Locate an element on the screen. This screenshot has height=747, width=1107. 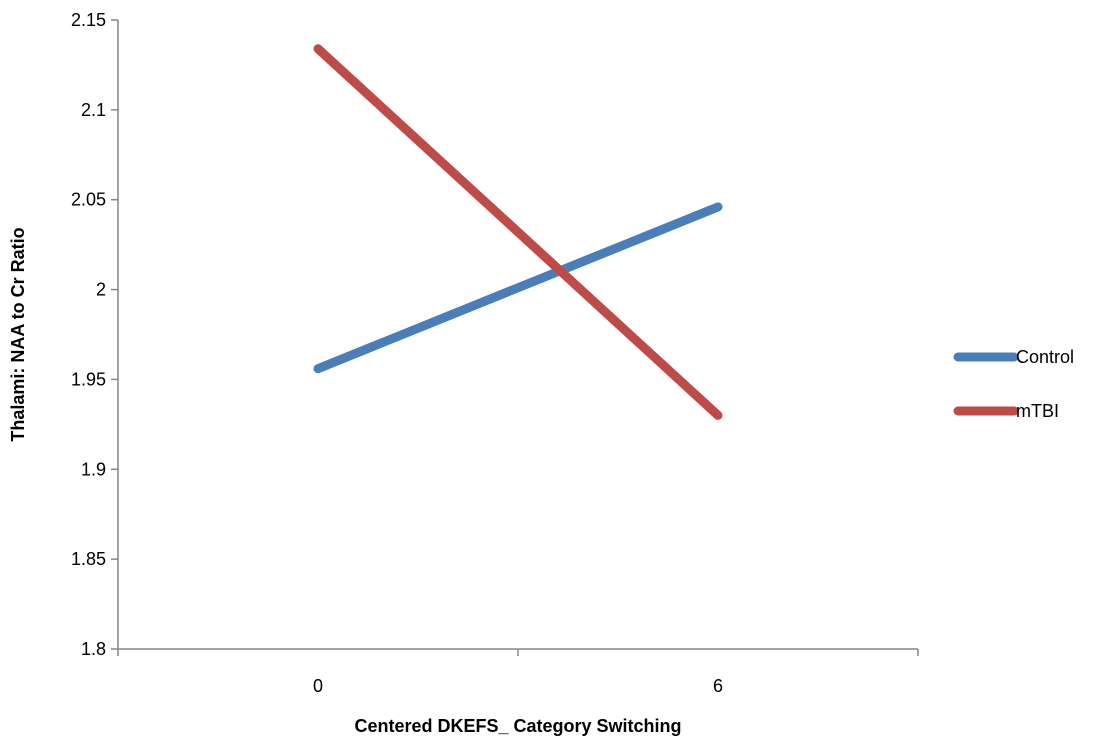
x-tick-label: 0 is located at coordinates (318, 686).